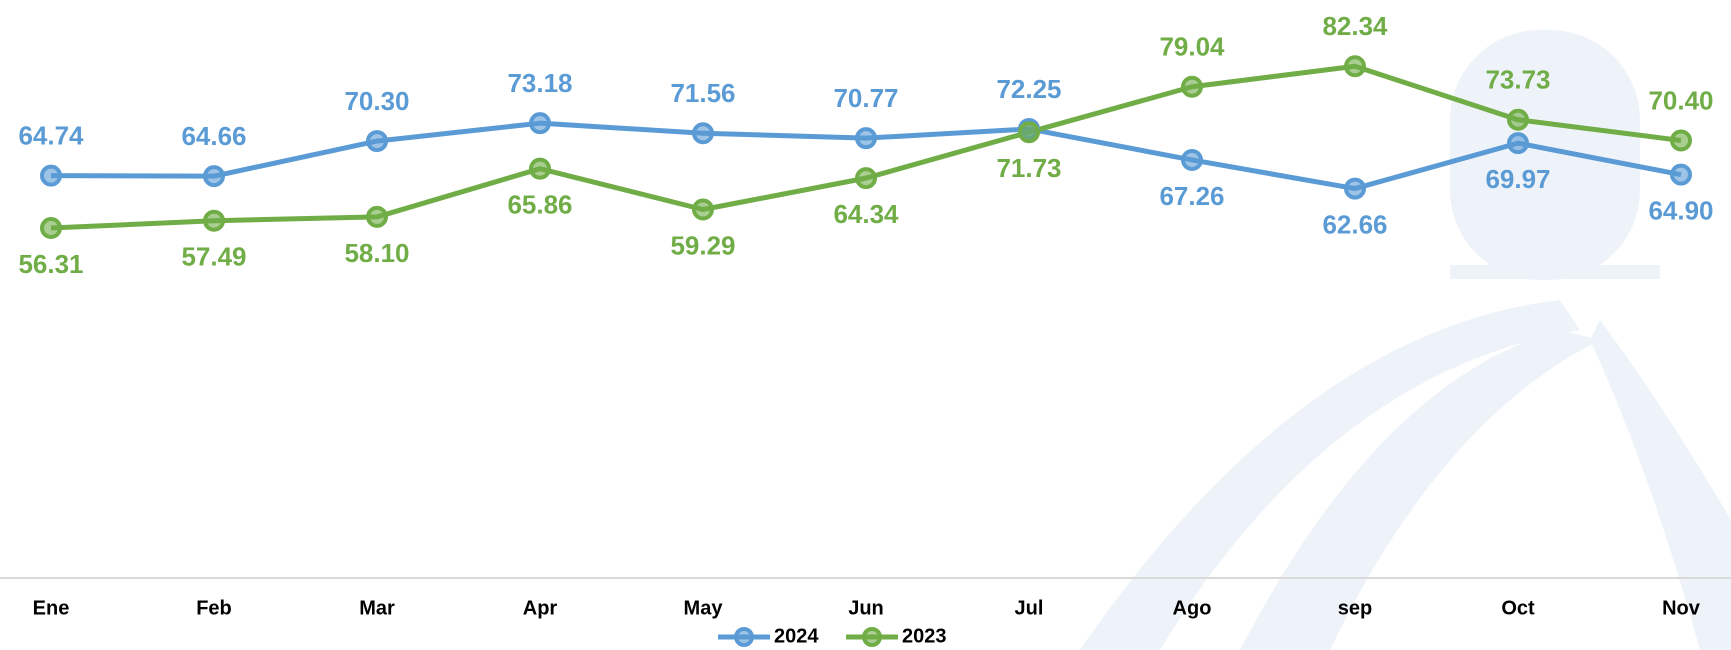 The width and height of the screenshot is (1731, 650). Describe the element at coordinates (1681, 608) in the screenshot. I see `x-tick-label: Nov` at that location.